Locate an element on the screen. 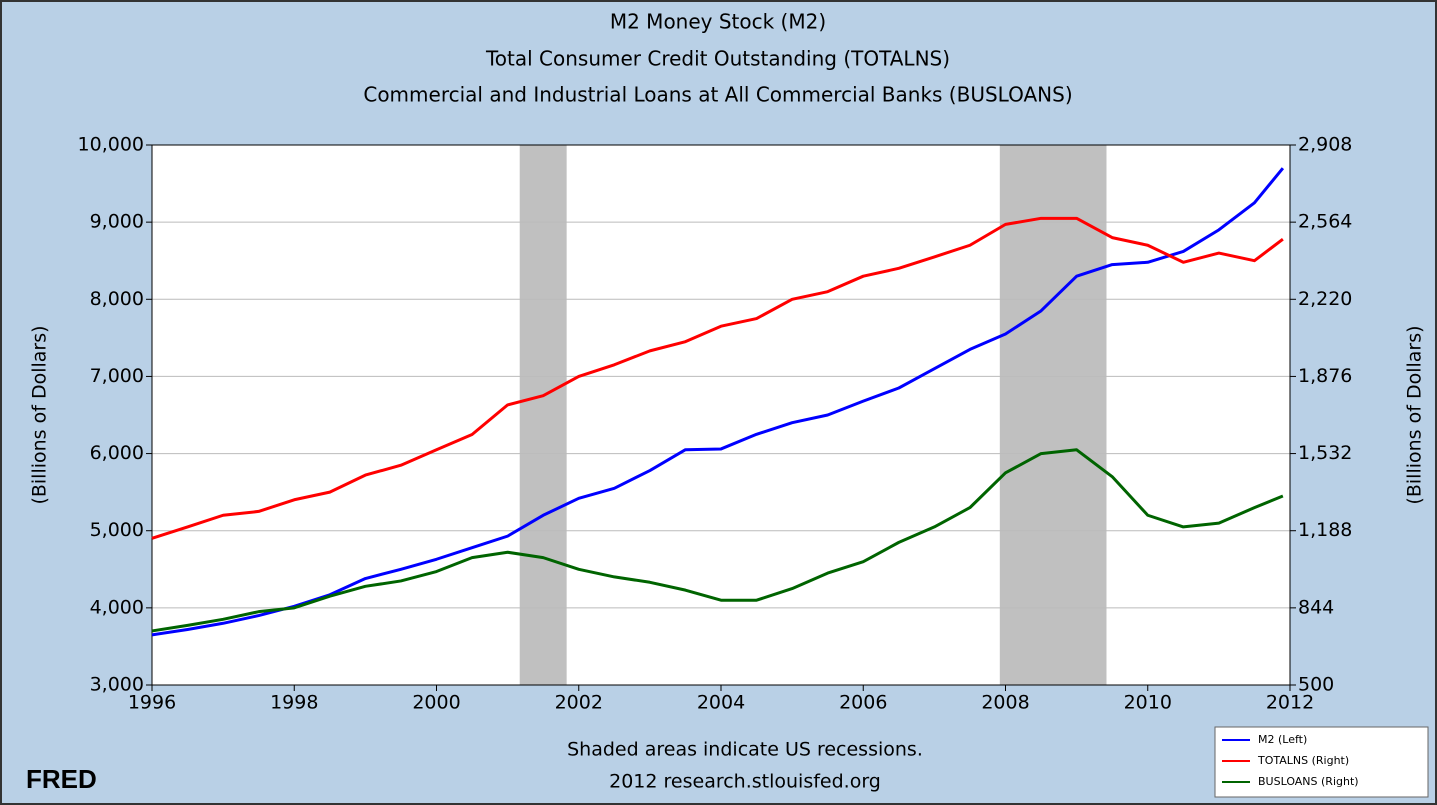 The height and width of the screenshot is (805, 1437). y2-axis-label: (Billions of Dollars) is located at coordinates (1415, 414).